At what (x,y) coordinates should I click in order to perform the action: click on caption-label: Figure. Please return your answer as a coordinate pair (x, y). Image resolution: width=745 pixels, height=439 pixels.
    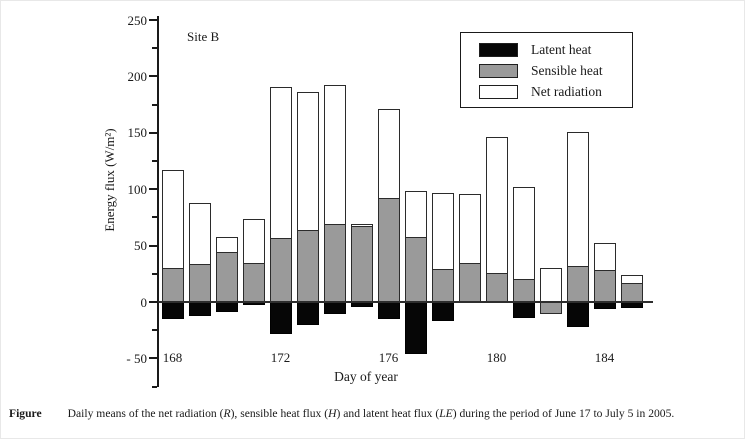
    Looking at the image, I should click on (25, 413).